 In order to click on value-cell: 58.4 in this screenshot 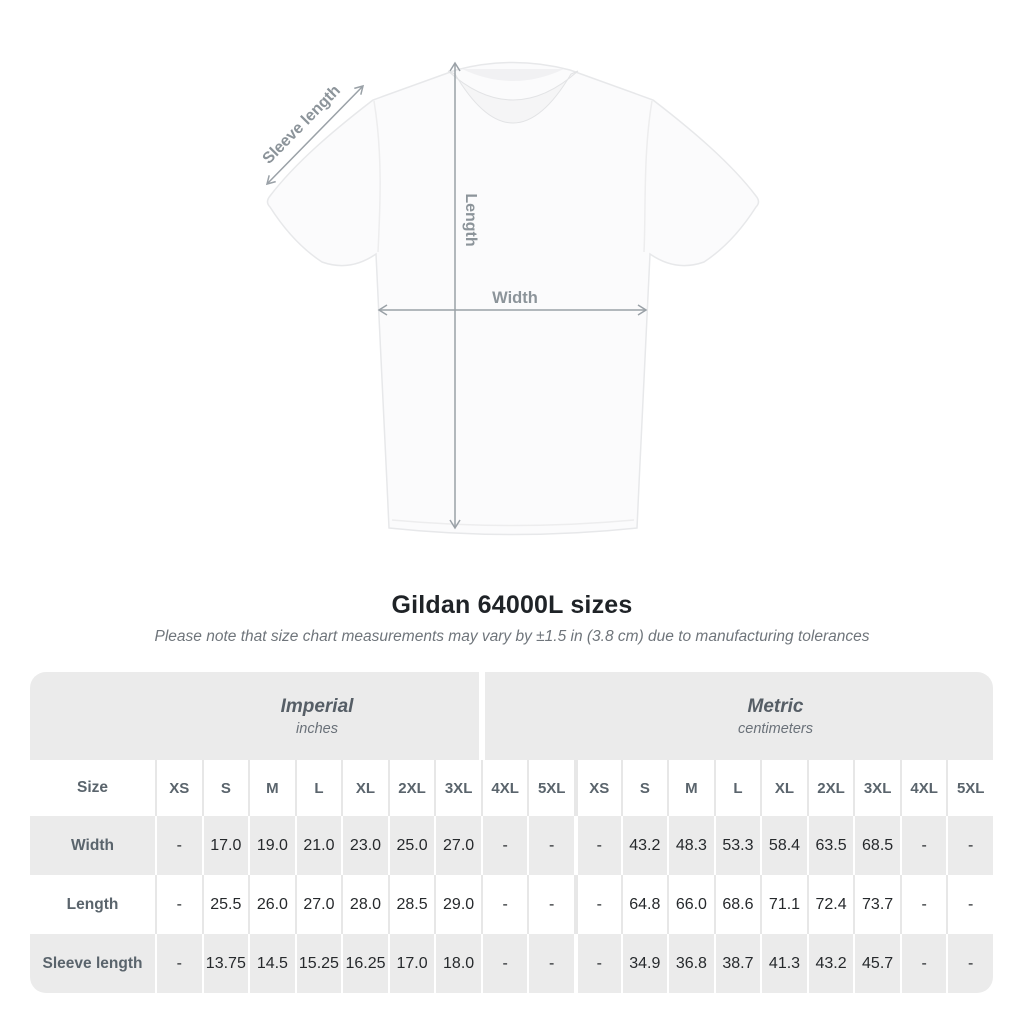, I will do `click(783, 845)`.